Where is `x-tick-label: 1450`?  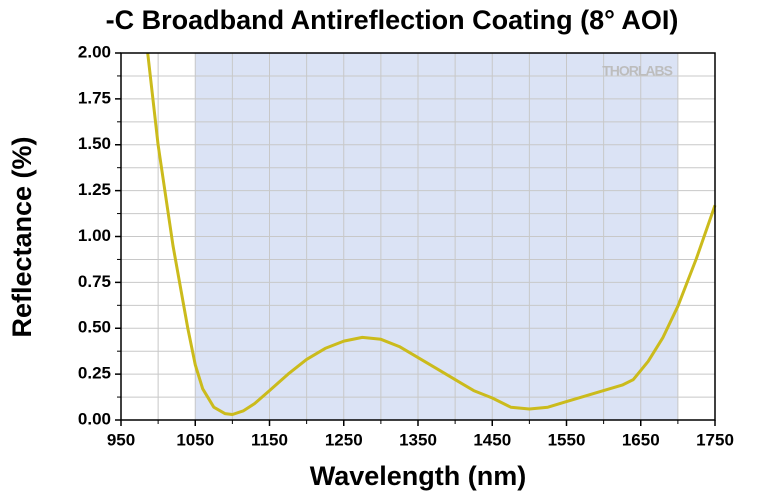
x-tick-label: 1450 is located at coordinates (492, 439).